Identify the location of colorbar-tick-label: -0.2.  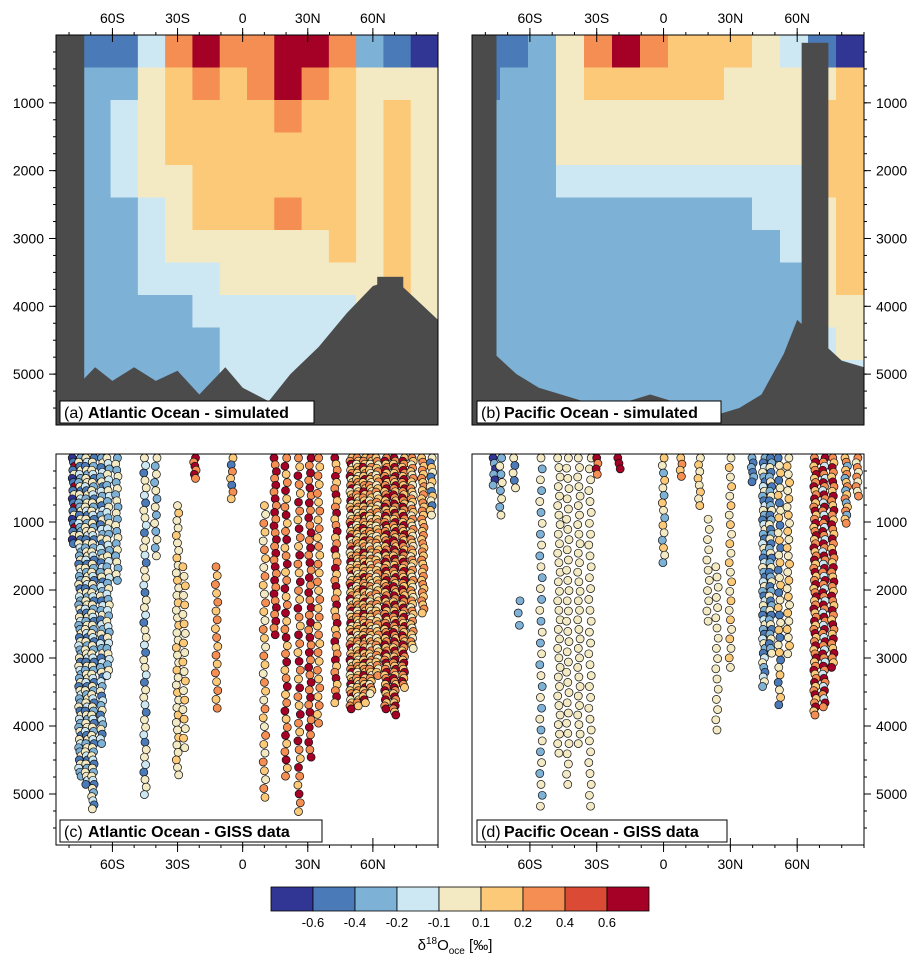
(397, 922).